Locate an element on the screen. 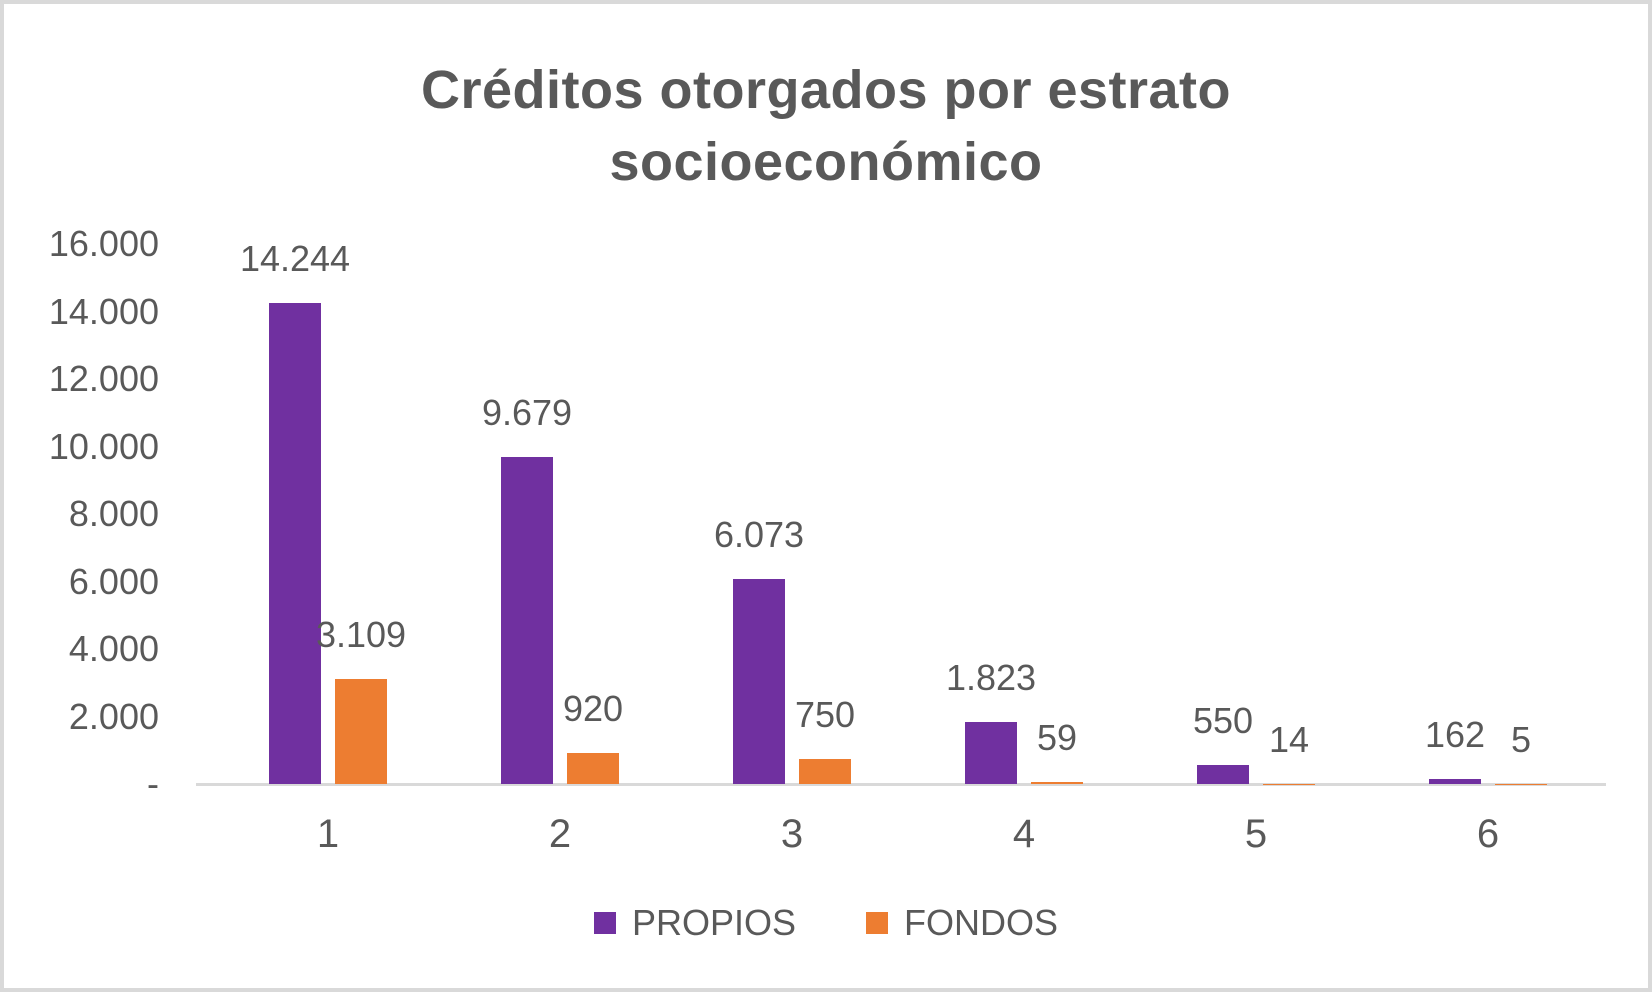 This screenshot has width=1652, height=992. legend-item-propios: PROPIOS is located at coordinates (695, 923).